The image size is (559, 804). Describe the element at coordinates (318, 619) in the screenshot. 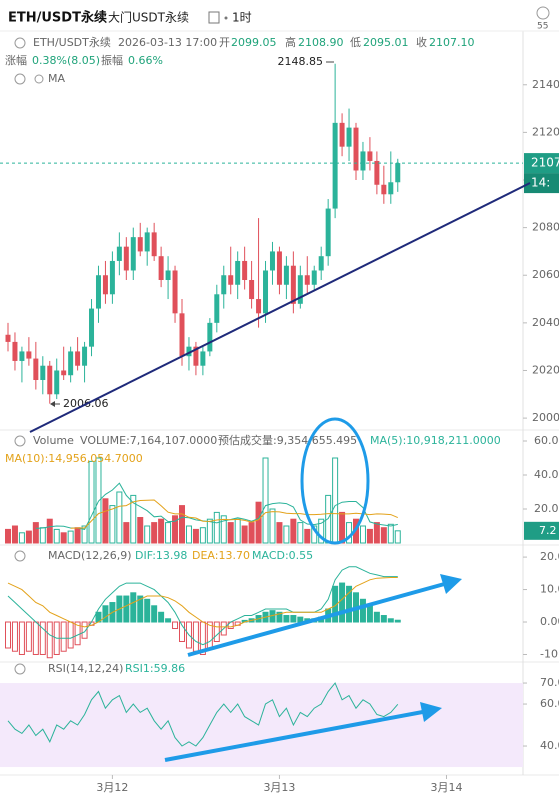

I see `arrow` at that location.